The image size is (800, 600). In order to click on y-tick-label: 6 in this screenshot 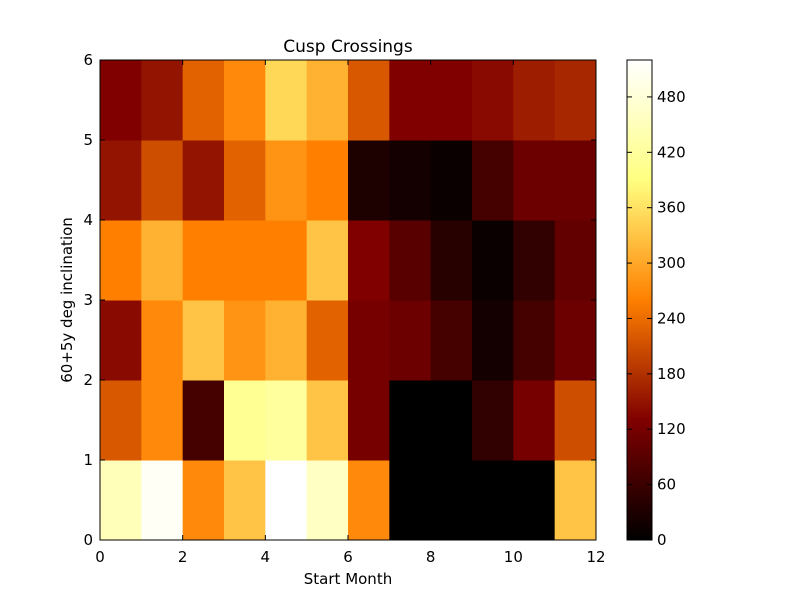, I will do `click(88, 60)`.